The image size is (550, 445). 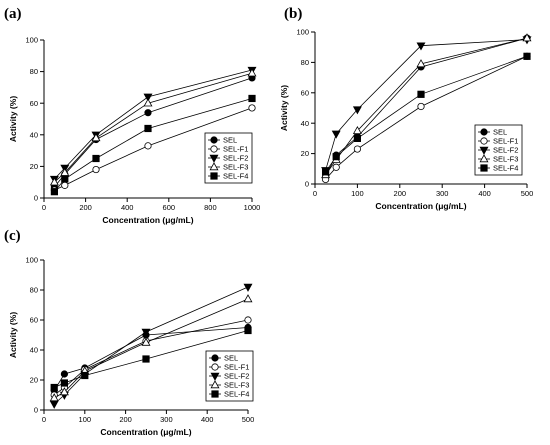 I want to click on panel-label-b: (b), so click(x=293, y=14).